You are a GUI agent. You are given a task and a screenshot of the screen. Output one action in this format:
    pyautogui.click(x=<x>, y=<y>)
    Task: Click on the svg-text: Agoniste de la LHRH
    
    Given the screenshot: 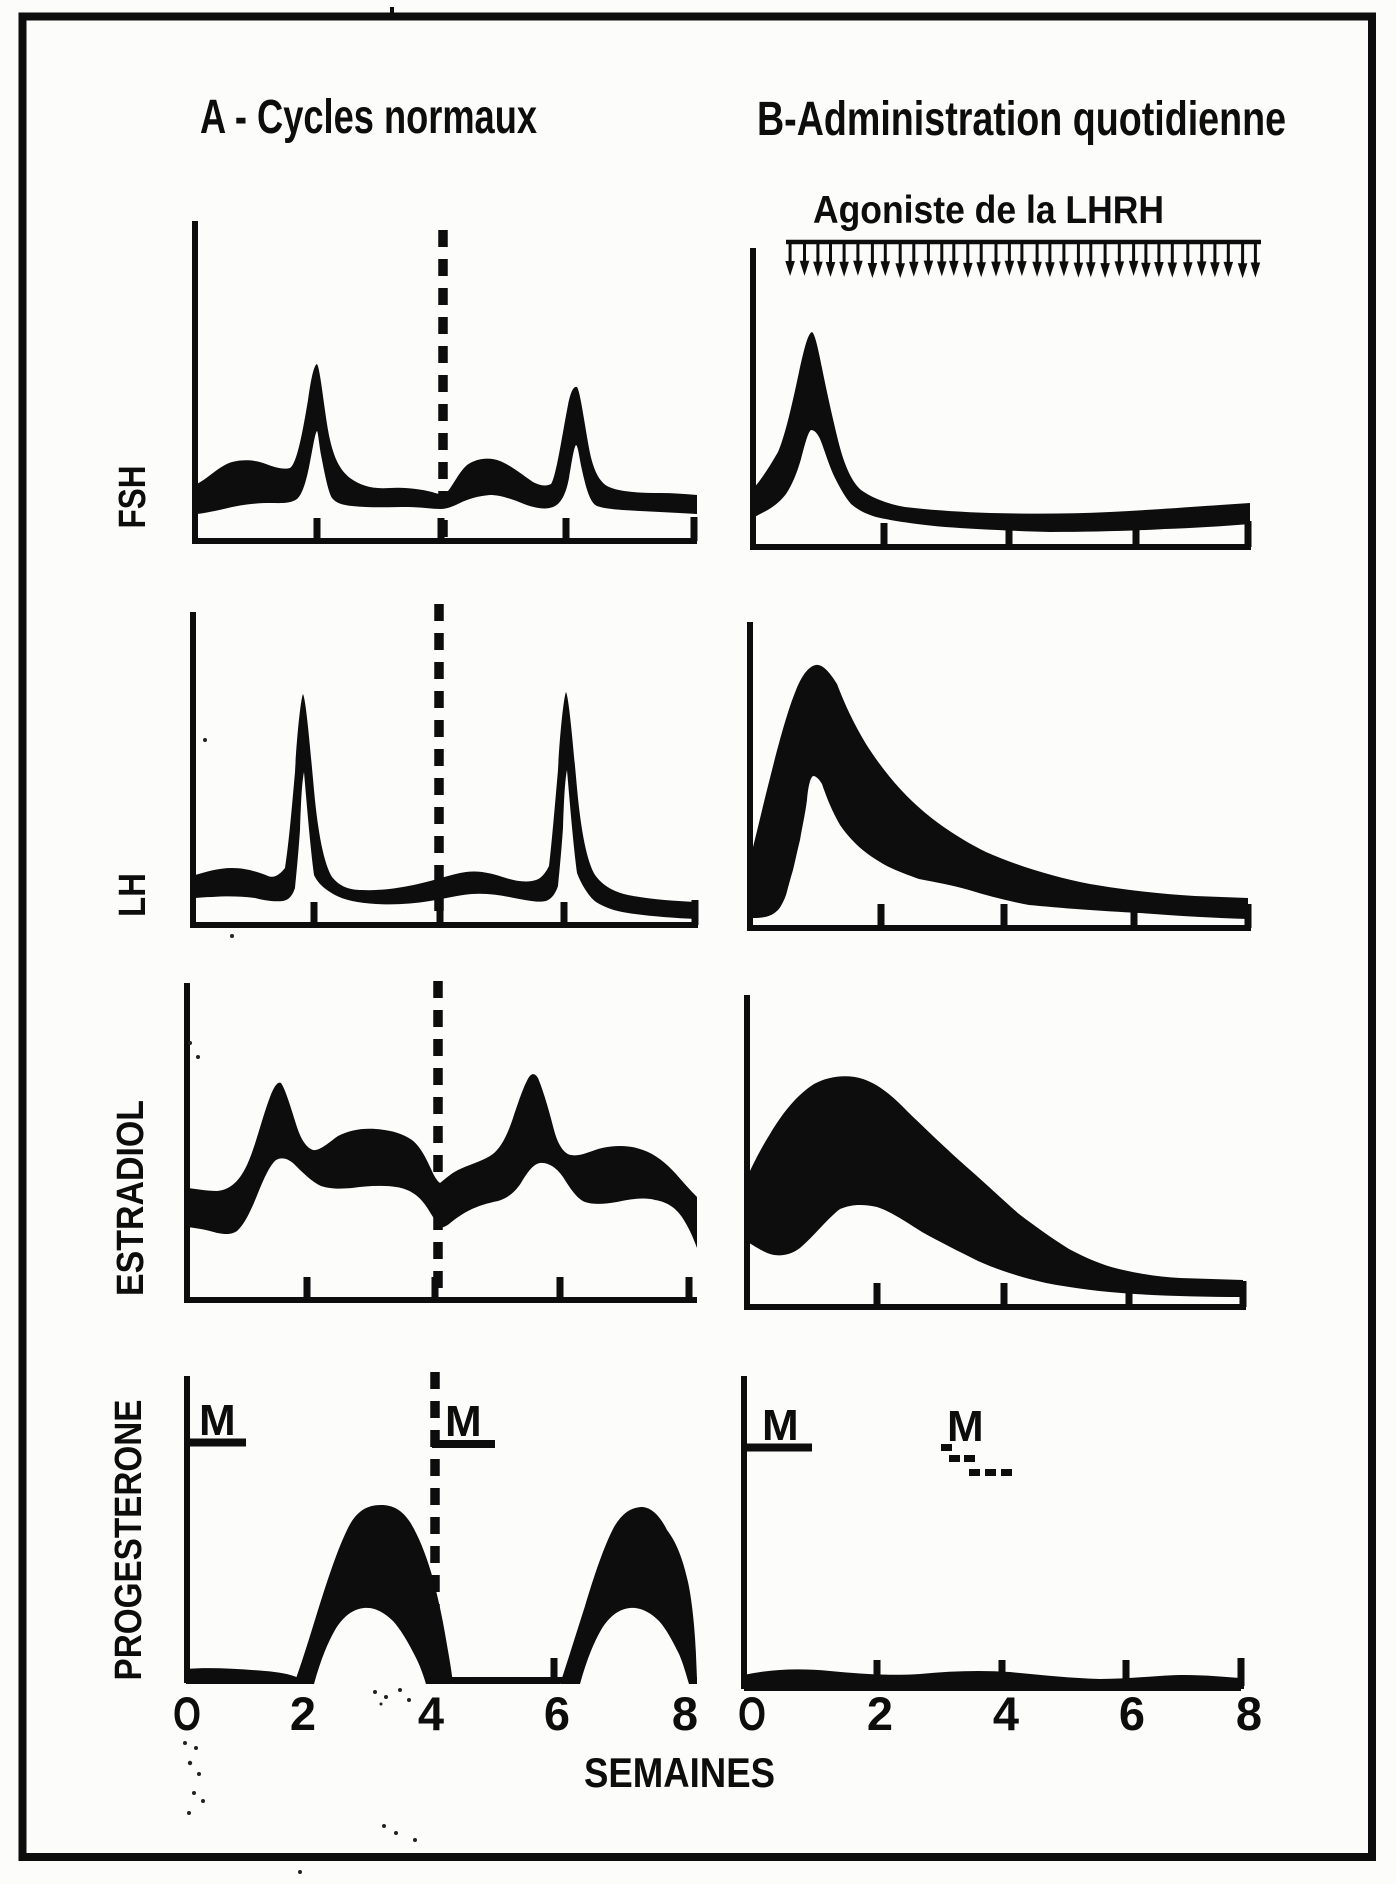 What is the action you would take?
    pyautogui.click(x=988, y=210)
    